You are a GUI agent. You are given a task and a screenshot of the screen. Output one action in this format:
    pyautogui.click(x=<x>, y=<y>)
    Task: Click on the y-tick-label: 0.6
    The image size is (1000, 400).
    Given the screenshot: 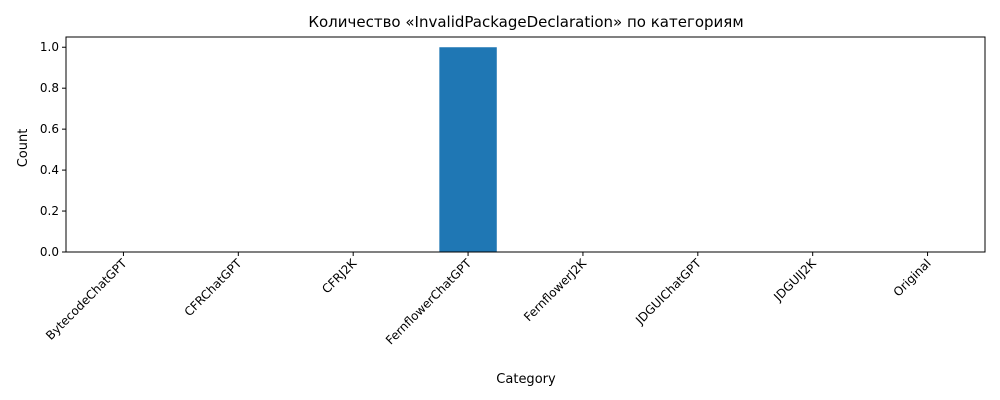 What is the action you would take?
    pyautogui.click(x=49, y=129)
    